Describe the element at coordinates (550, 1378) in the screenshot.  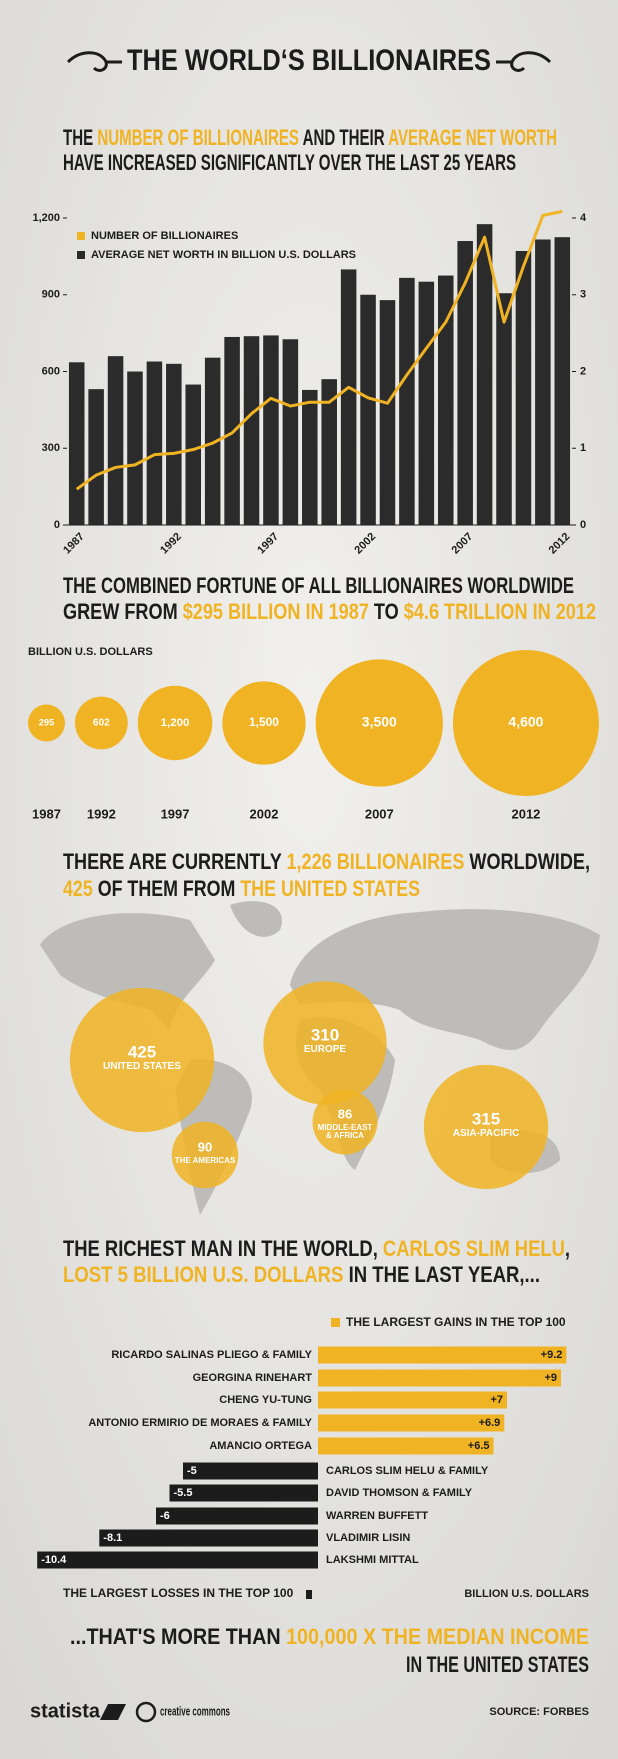
I see `value-label: +9` at that location.